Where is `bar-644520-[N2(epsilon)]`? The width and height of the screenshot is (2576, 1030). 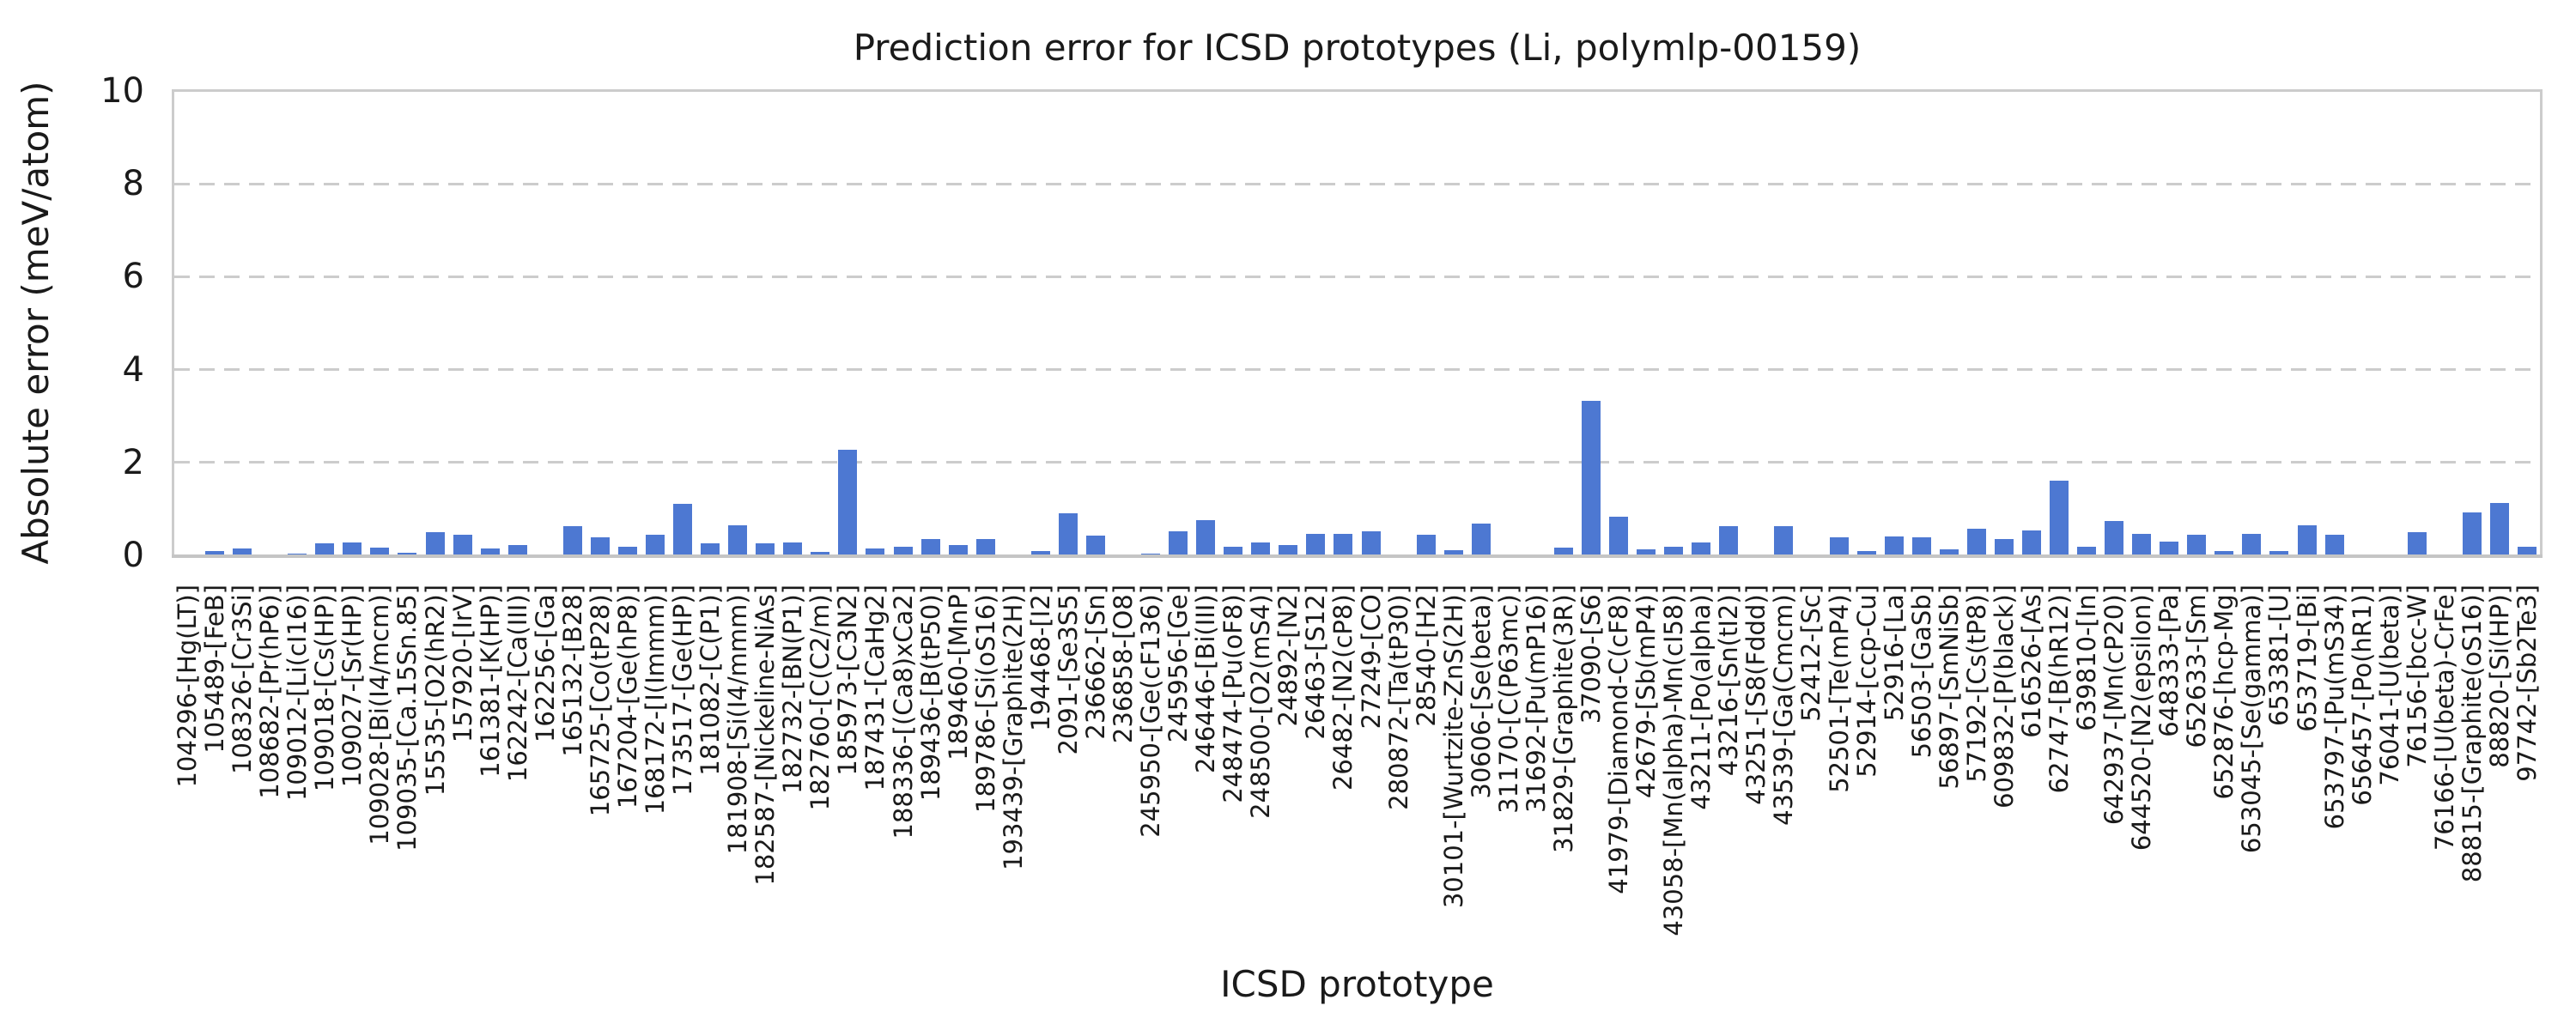 bar-644520-[N2(epsilon)] is located at coordinates (2142, 544).